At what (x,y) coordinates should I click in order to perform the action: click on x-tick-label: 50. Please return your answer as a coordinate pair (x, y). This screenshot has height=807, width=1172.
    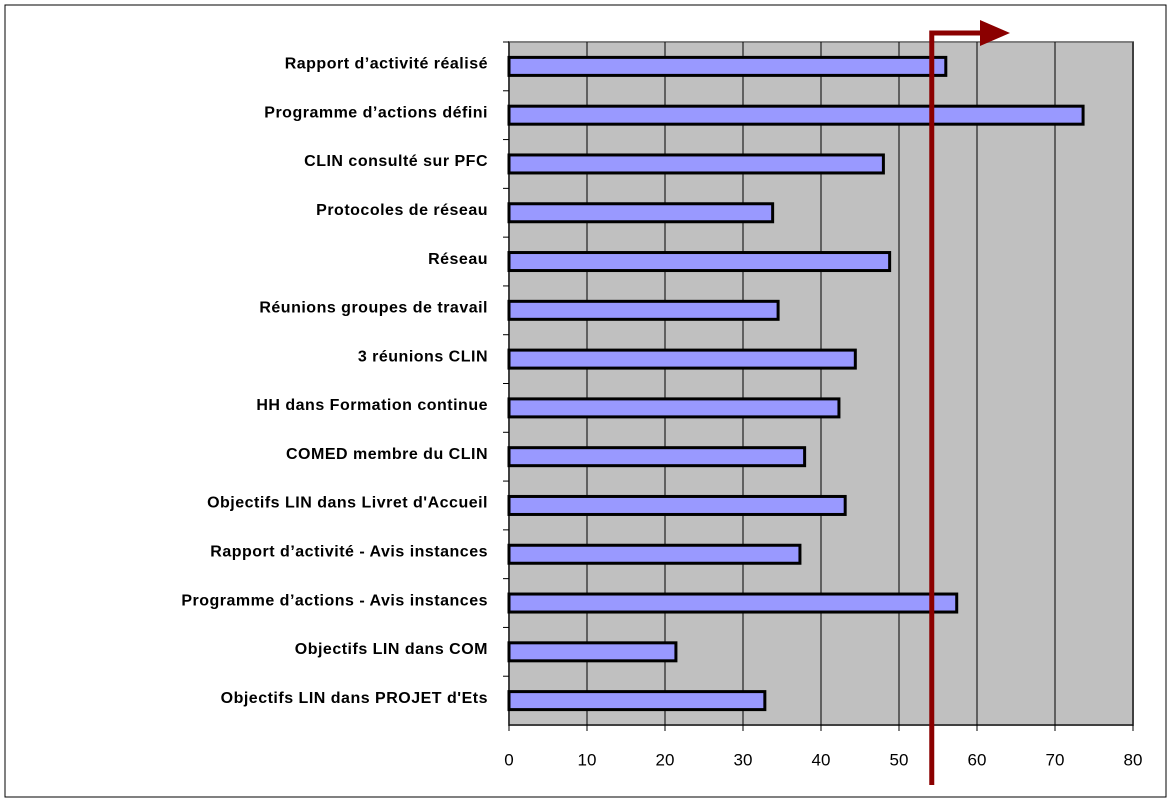
    Looking at the image, I should click on (899, 759).